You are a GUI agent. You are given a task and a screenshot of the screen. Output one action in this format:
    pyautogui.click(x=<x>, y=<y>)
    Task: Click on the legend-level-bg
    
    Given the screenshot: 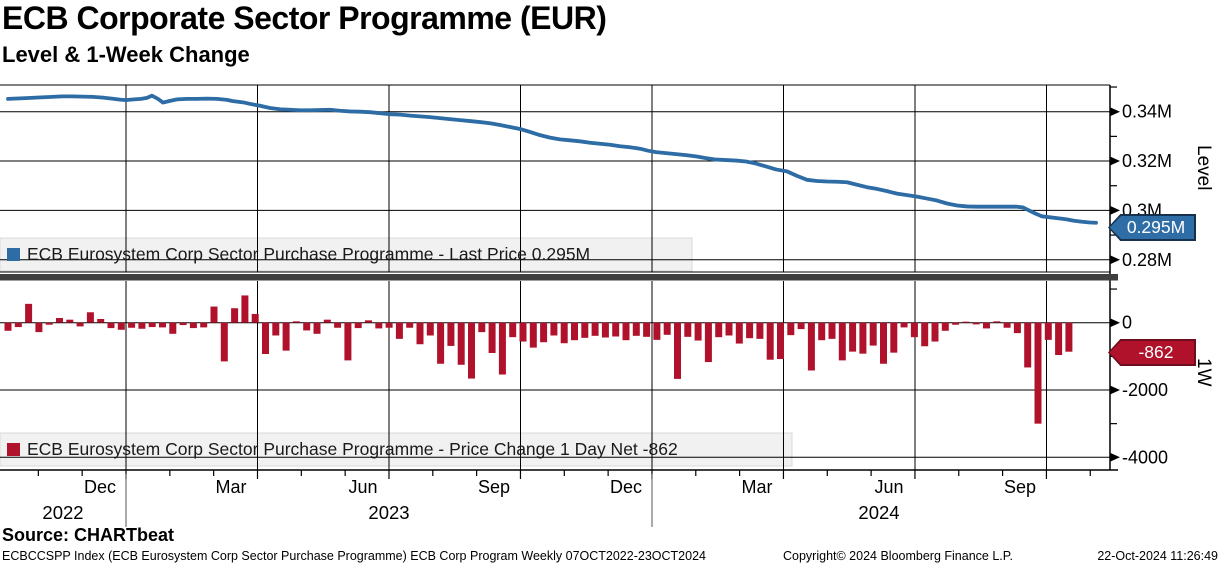 What is the action you would take?
    pyautogui.click(x=346, y=254)
    